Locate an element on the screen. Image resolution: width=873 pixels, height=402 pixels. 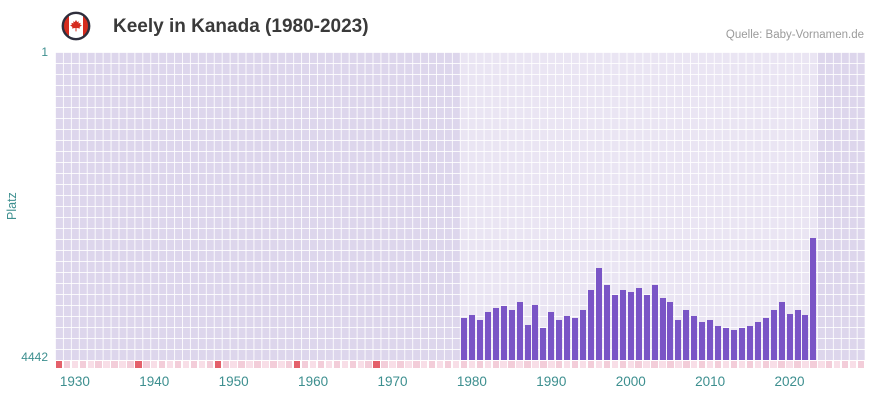
x-axis-tick-label: 1940 is located at coordinates (154, 381).